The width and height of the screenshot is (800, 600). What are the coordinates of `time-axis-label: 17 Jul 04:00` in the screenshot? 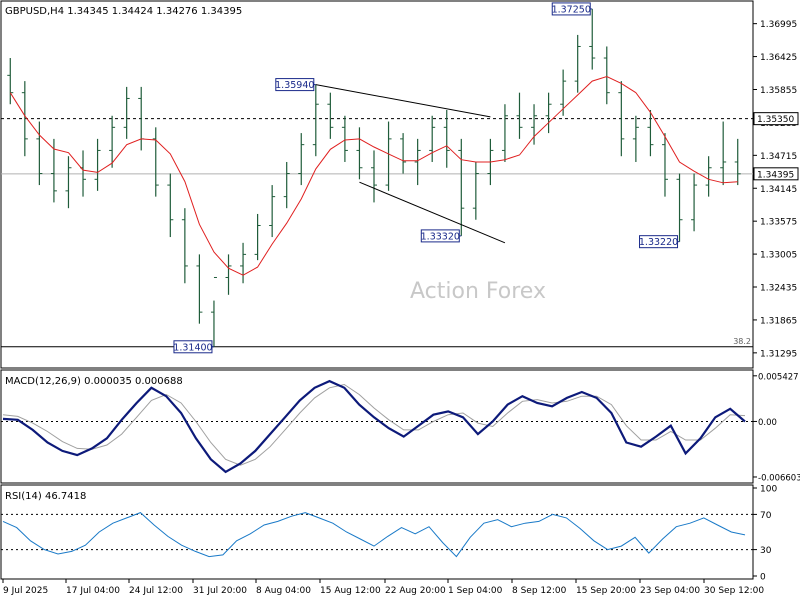 It's located at (93, 591).